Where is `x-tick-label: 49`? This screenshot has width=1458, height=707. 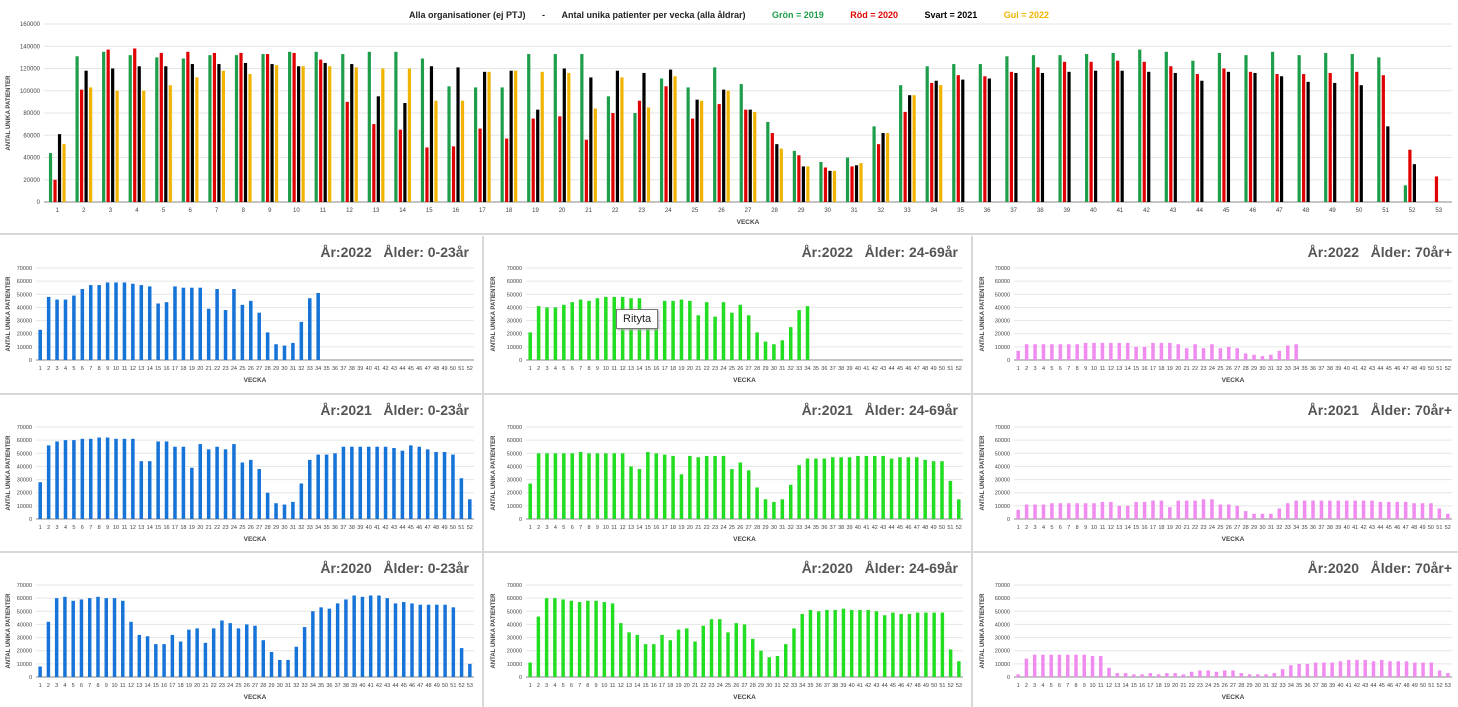 x-tick-label: 49 is located at coordinates (1415, 686).